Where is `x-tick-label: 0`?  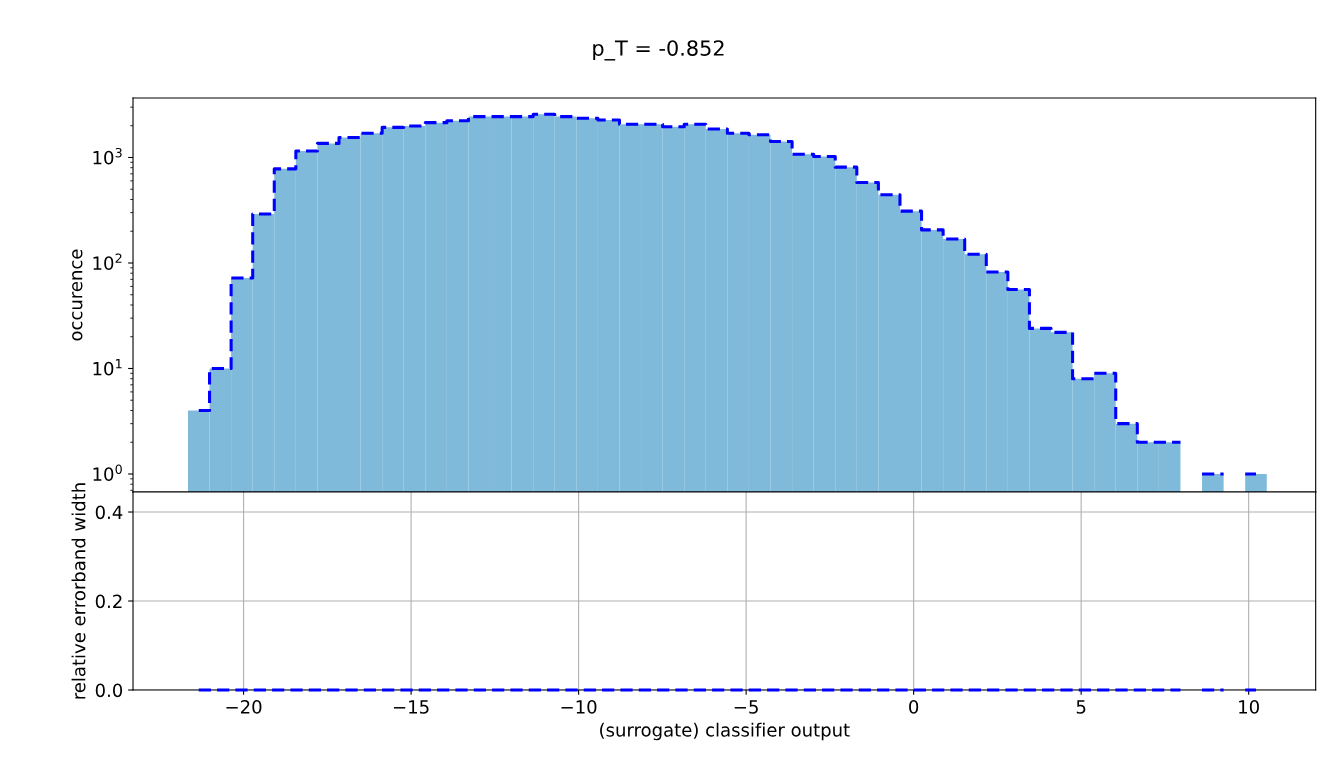
x-tick-label: 0 is located at coordinates (914, 707).